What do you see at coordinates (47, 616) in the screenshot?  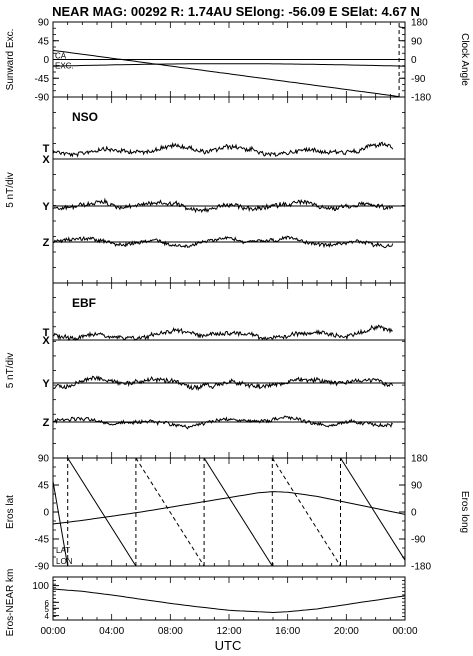 I see `y-tick-label-range: 4` at bounding box center [47, 616].